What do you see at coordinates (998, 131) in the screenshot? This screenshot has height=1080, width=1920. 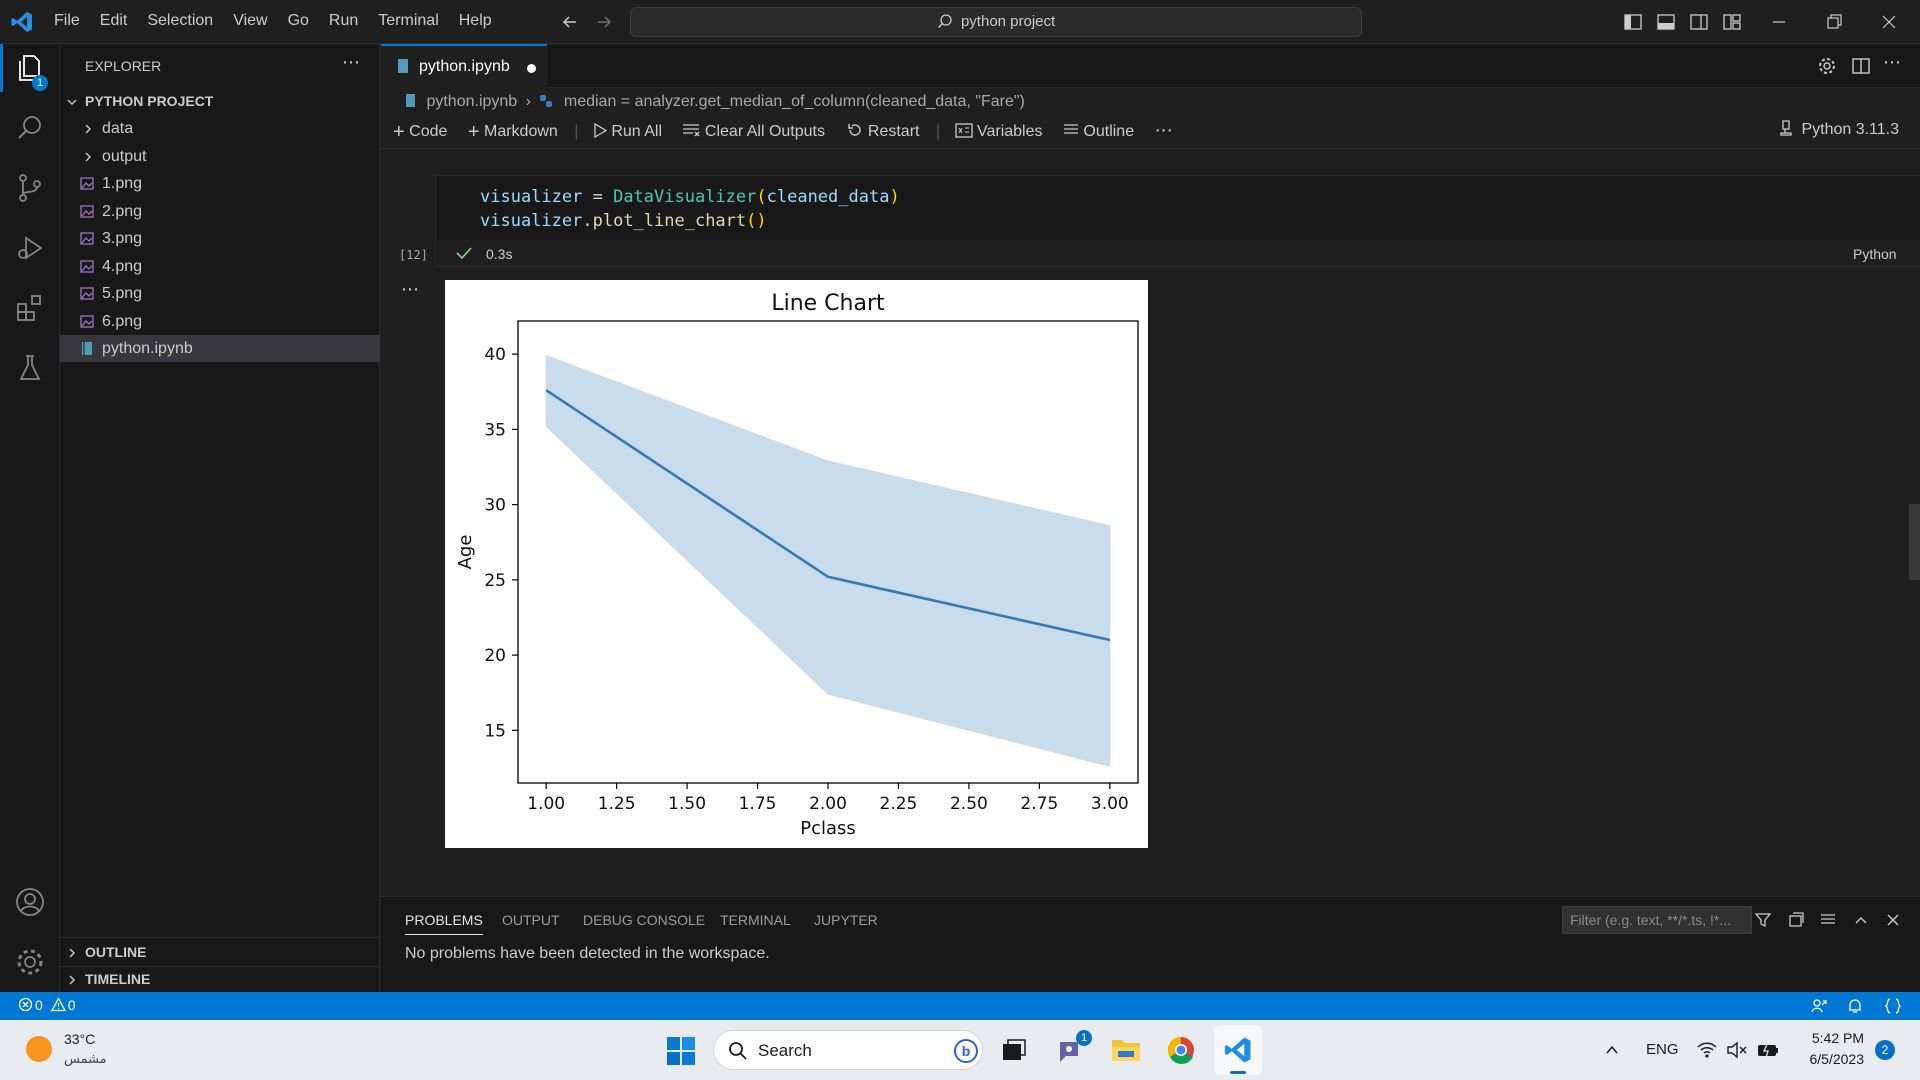 I see `variables-button: Variables` at bounding box center [998, 131].